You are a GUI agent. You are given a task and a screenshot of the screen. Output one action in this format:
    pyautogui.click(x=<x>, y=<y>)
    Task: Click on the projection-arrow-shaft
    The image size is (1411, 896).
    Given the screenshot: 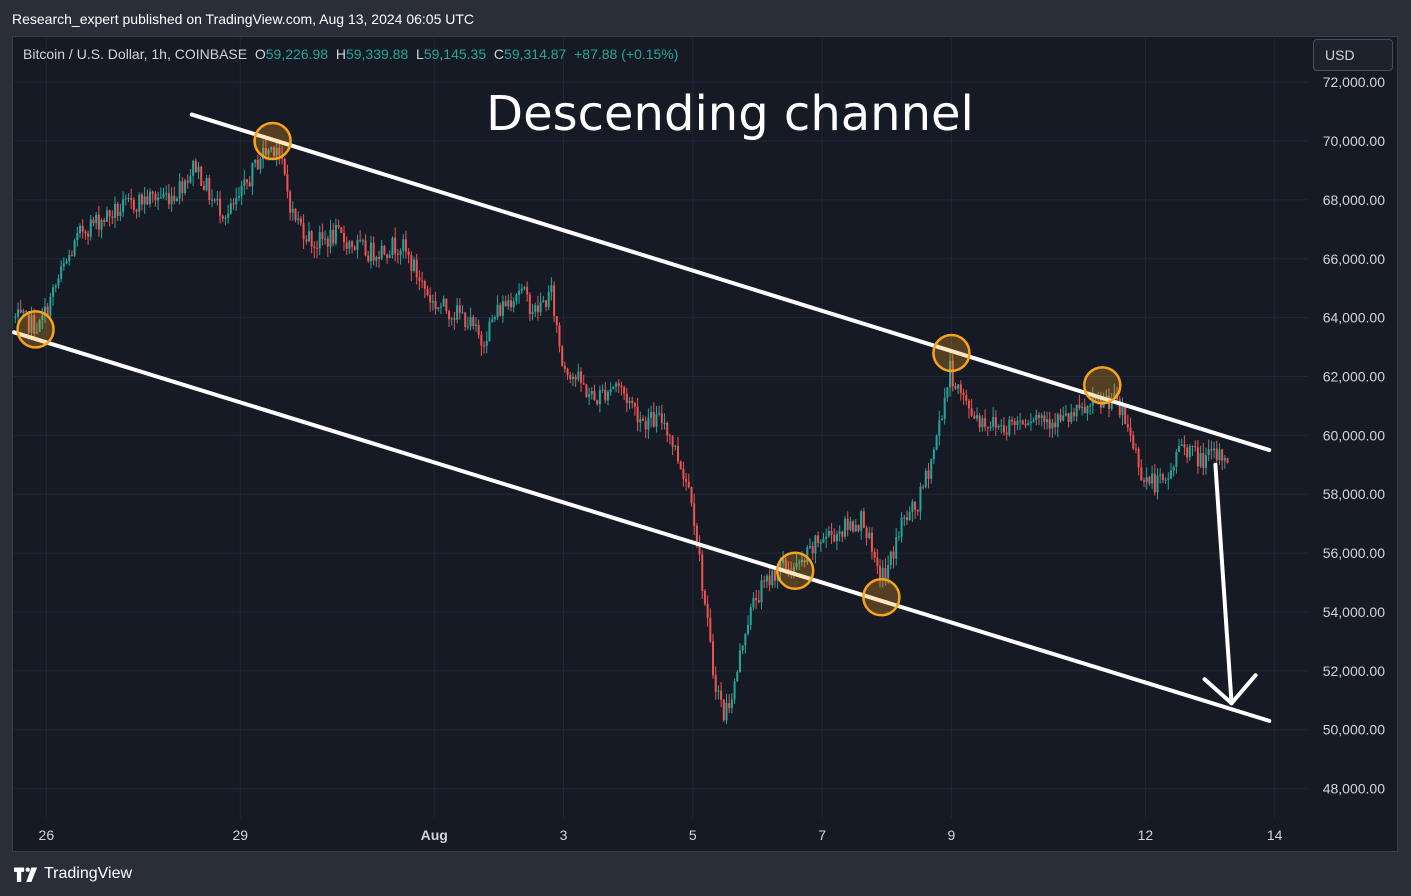 What is the action you would take?
    pyautogui.click(x=1223, y=584)
    